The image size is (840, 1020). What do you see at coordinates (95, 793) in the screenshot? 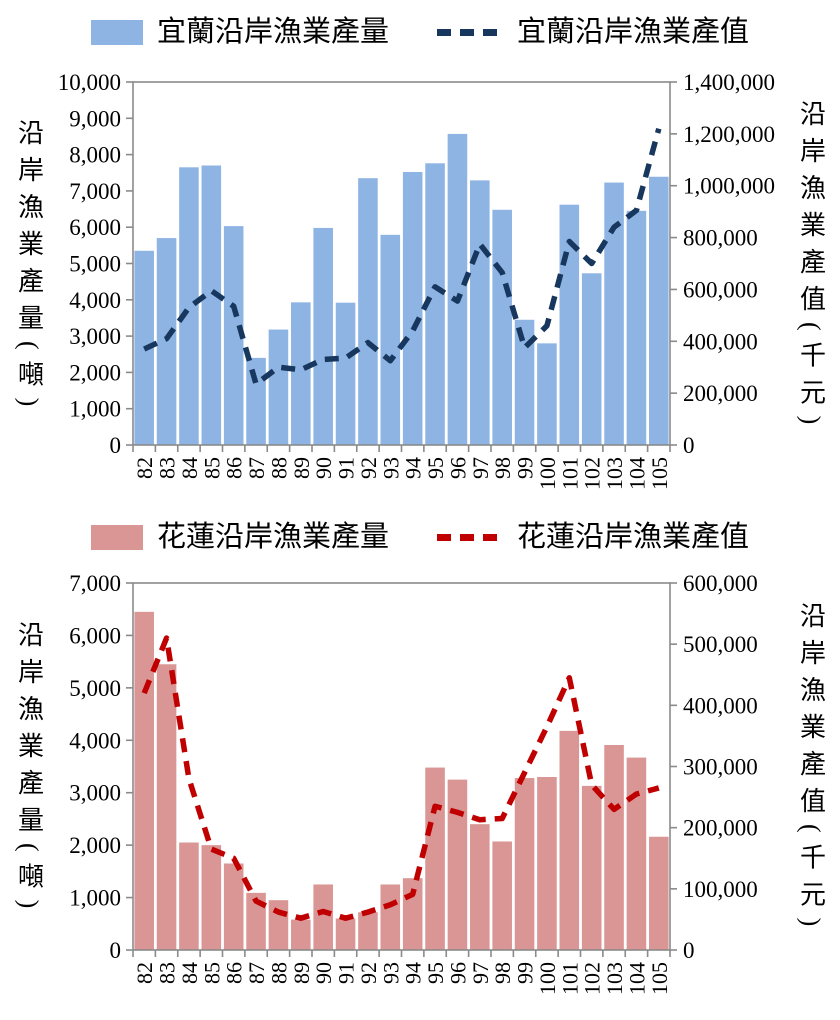
I see `left-tick-label: 3,000` at bounding box center [95, 793].